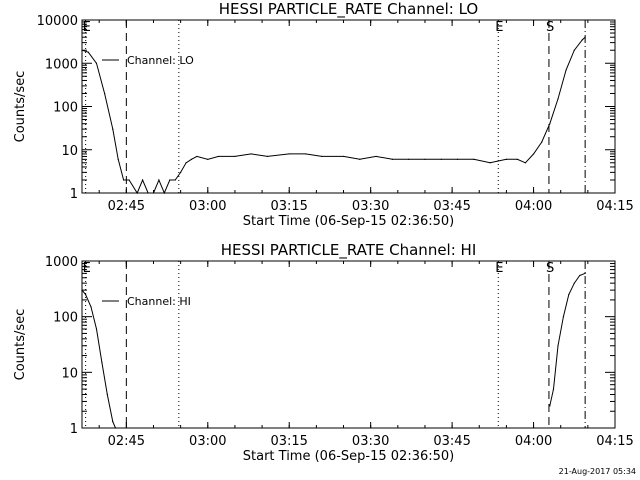  What do you see at coordinates (207, 441) in the screenshot?
I see `x-tick-label: 03:00` at bounding box center [207, 441].